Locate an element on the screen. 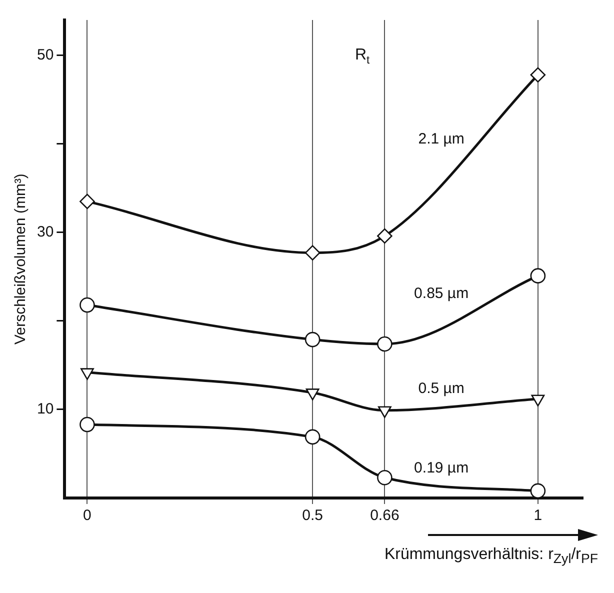  series-label: 0.5 µm is located at coordinates (441, 388).